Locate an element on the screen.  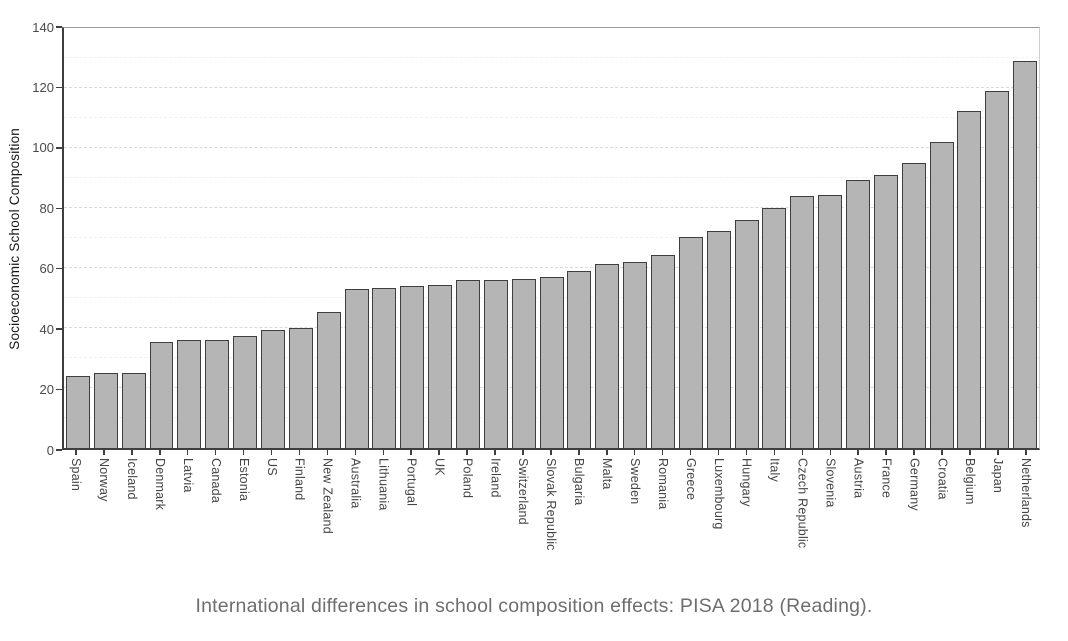
x-label-slot: Estonia is located at coordinates (244, 479).